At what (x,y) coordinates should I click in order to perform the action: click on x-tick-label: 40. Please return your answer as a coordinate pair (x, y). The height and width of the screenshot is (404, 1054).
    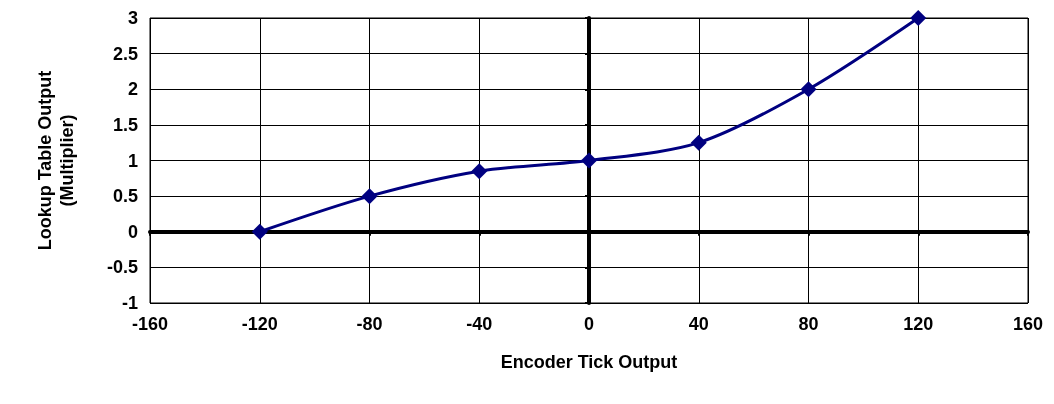
    Looking at the image, I should click on (698, 324).